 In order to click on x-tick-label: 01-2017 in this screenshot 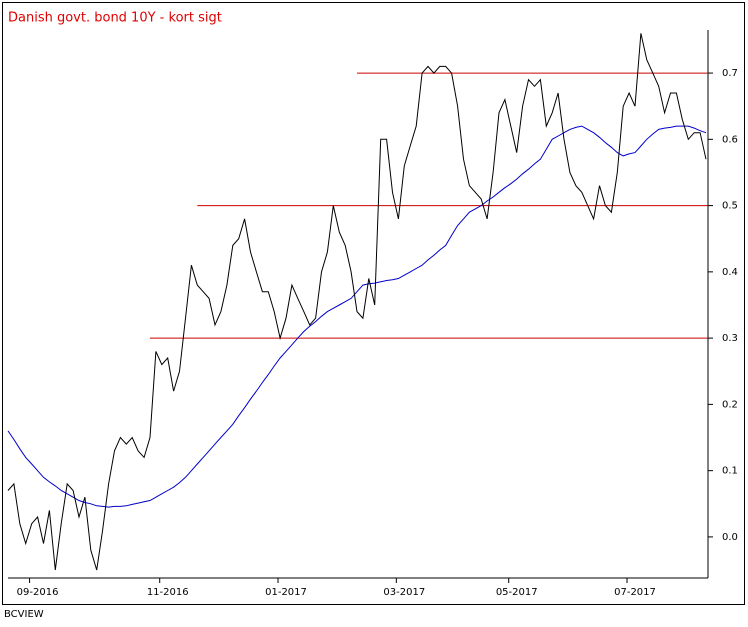, I will do `click(286, 592)`.